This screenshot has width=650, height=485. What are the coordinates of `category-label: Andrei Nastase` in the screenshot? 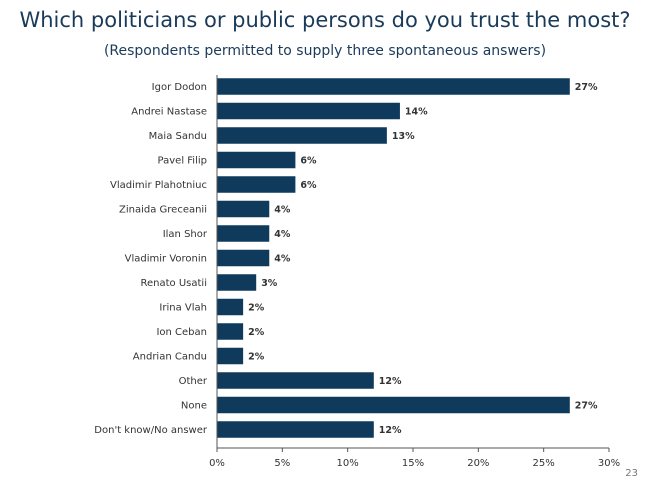 It's located at (169, 112).